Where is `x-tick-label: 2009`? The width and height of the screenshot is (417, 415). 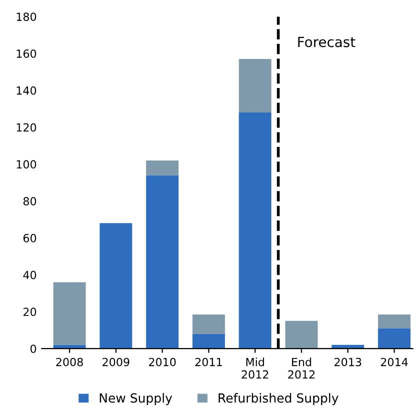 x-tick-label: 2009 is located at coordinates (116, 362).